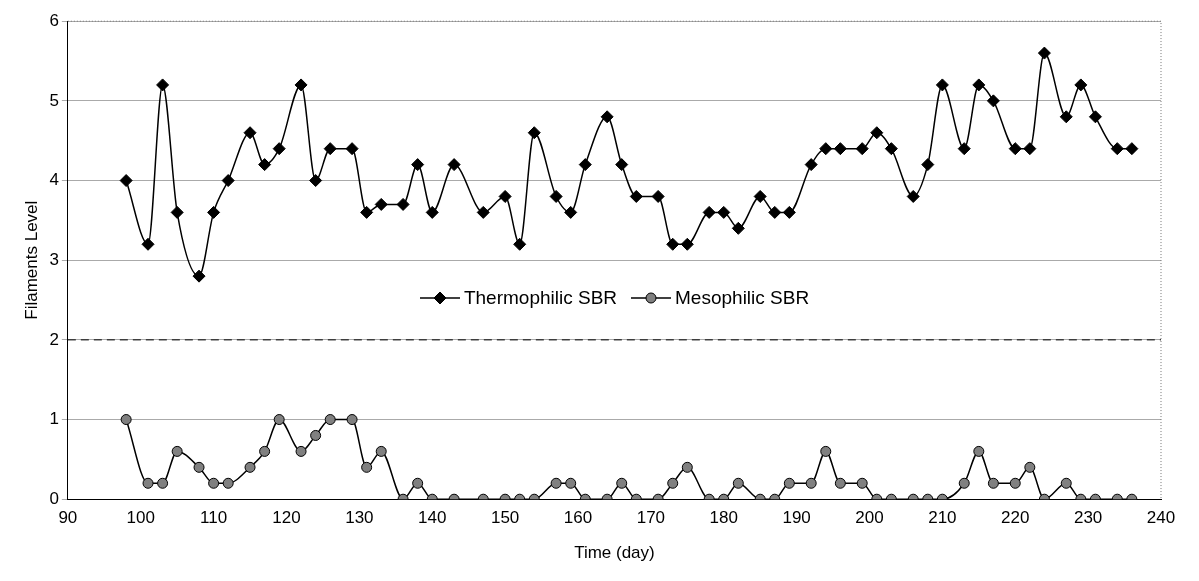  I want to click on y-tick-label: 1, so click(54, 419).